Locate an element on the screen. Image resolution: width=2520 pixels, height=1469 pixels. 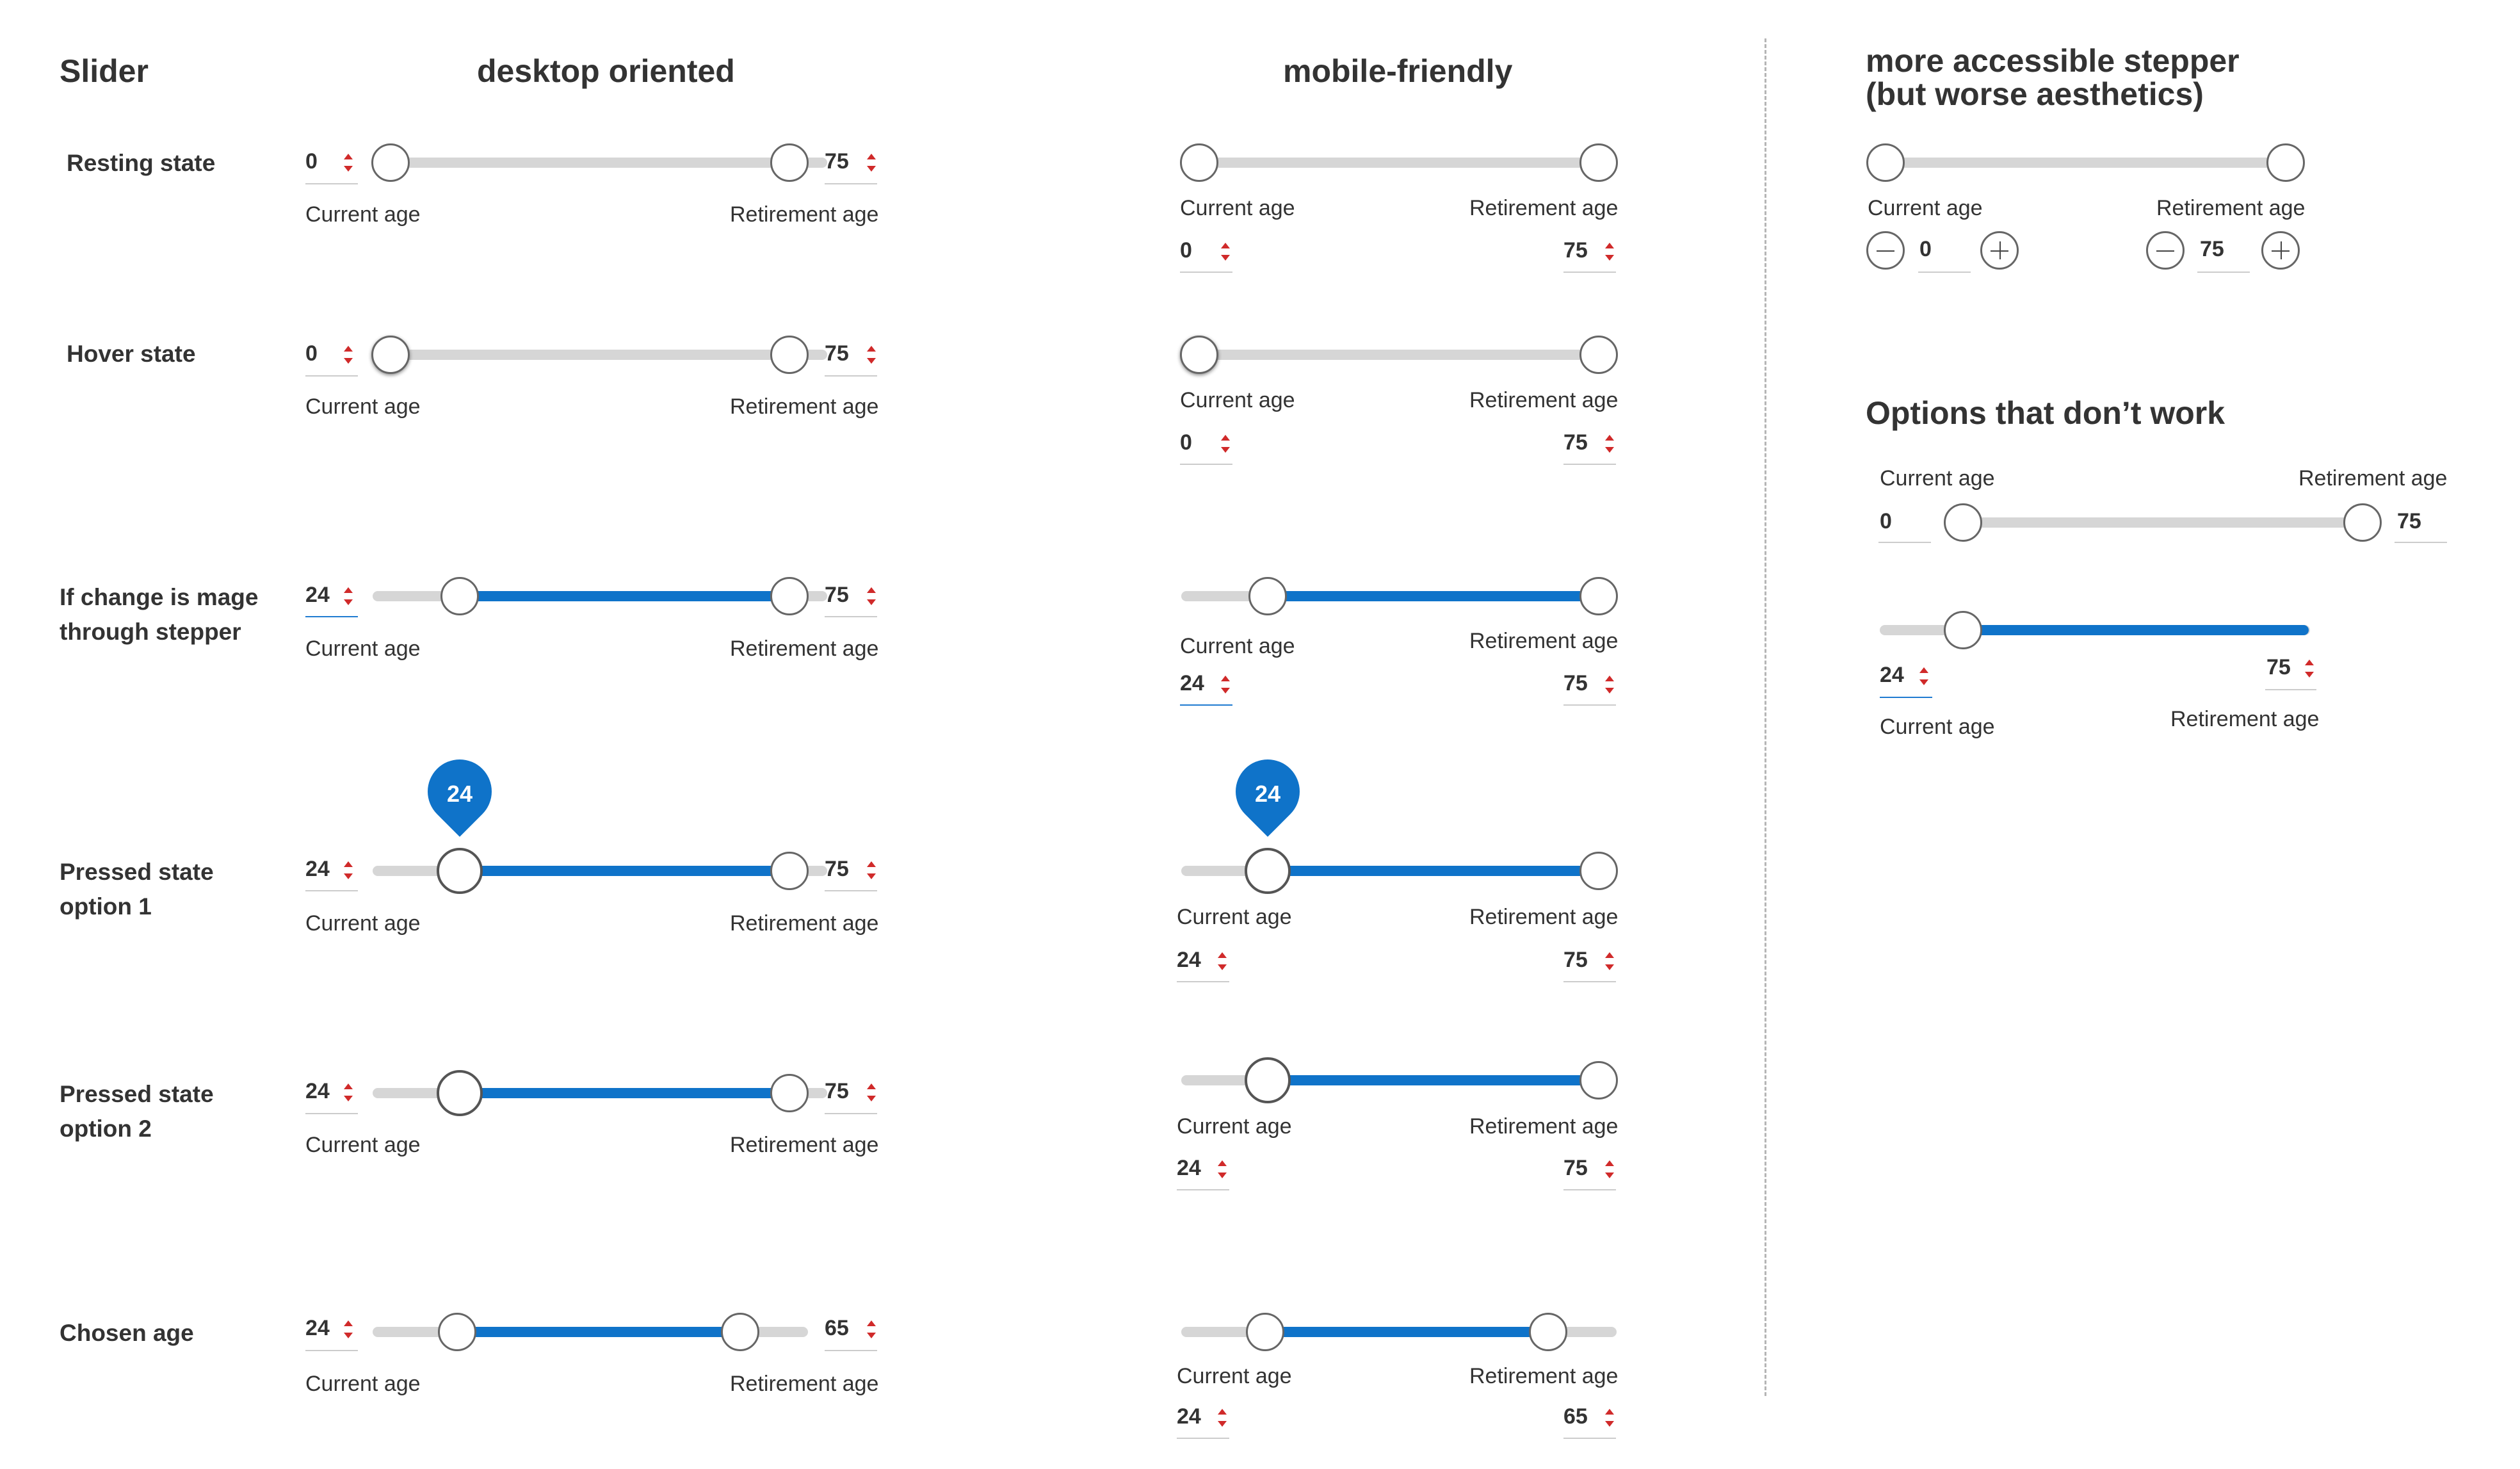
desktop-r5-current-stepper-arrows is located at coordinates (349, 1092).